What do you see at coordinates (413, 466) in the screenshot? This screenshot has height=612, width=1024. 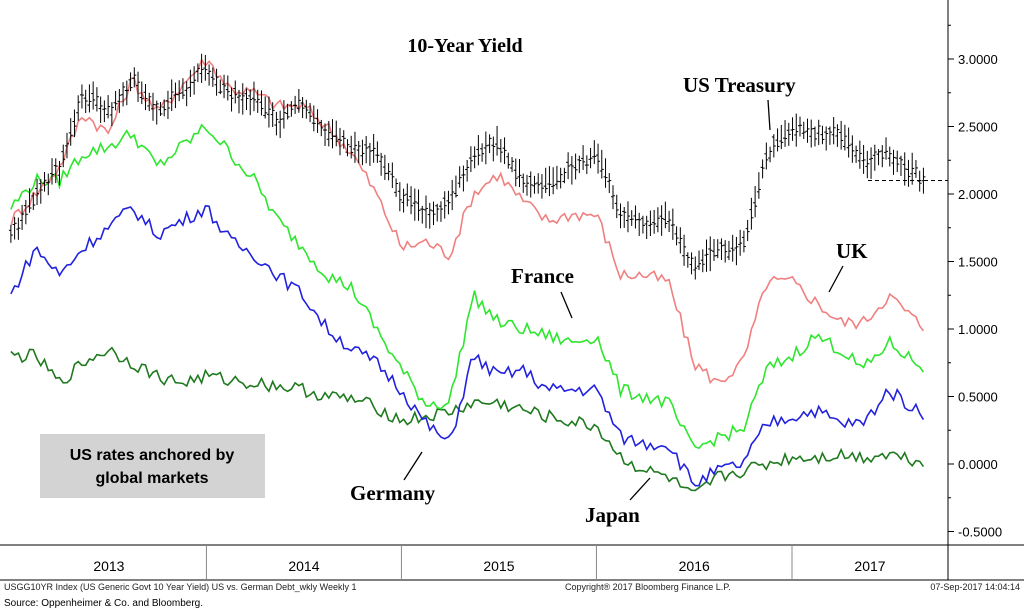 I see `leader-germany` at bounding box center [413, 466].